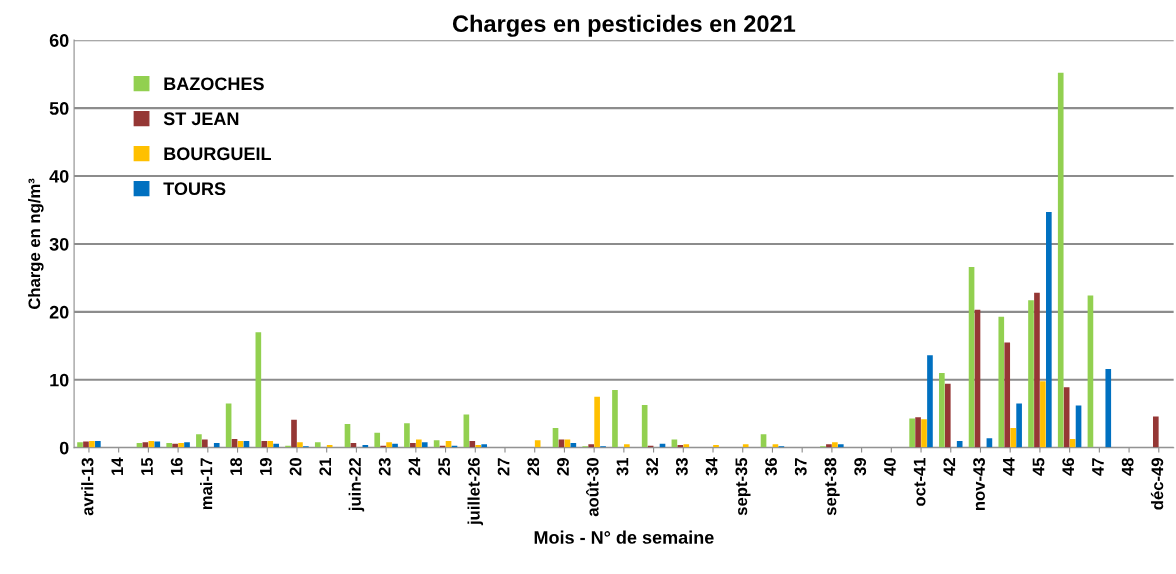 Image resolution: width=1176 pixels, height=574 pixels. Describe the element at coordinates (236, 466) in the screenshot. I see `x-tick-label: 18` at that location.